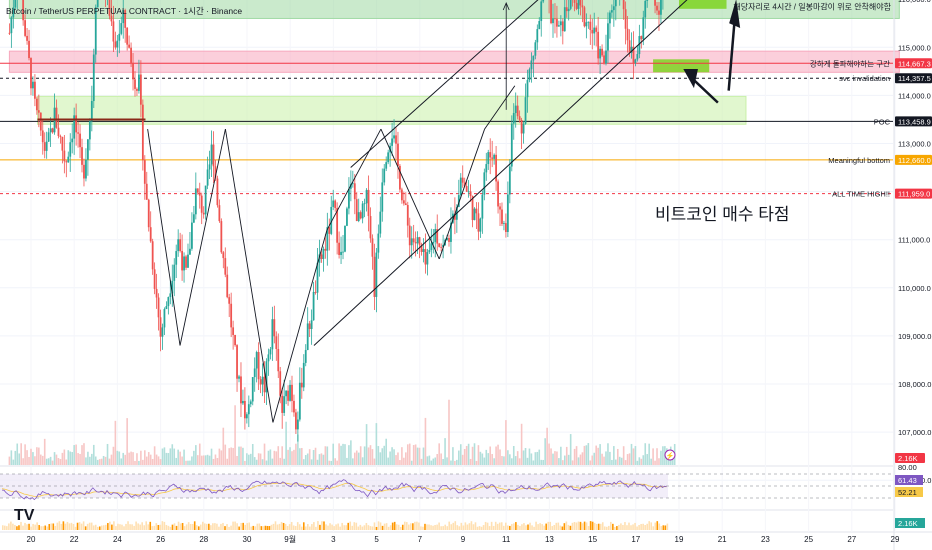 This screenshot has height=550, width=932. What do you see at coordinates (914, 160) in the screenshot?
I see `price-tag-label: 112,660.0` at bounding box center [914, 160].